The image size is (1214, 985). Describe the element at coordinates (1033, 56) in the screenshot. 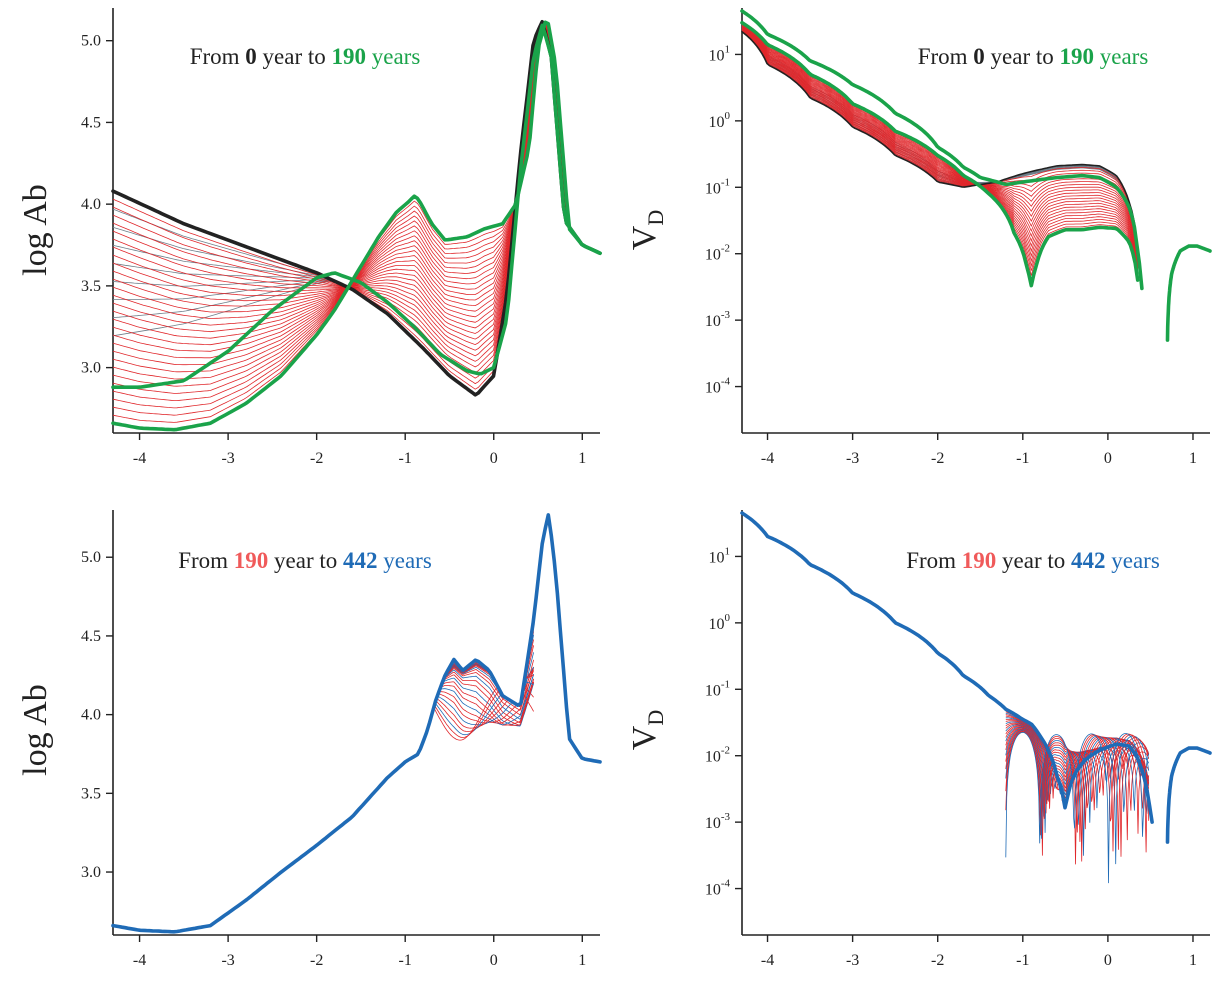

I see `annotation: From 0 year to 190 years` at that location.